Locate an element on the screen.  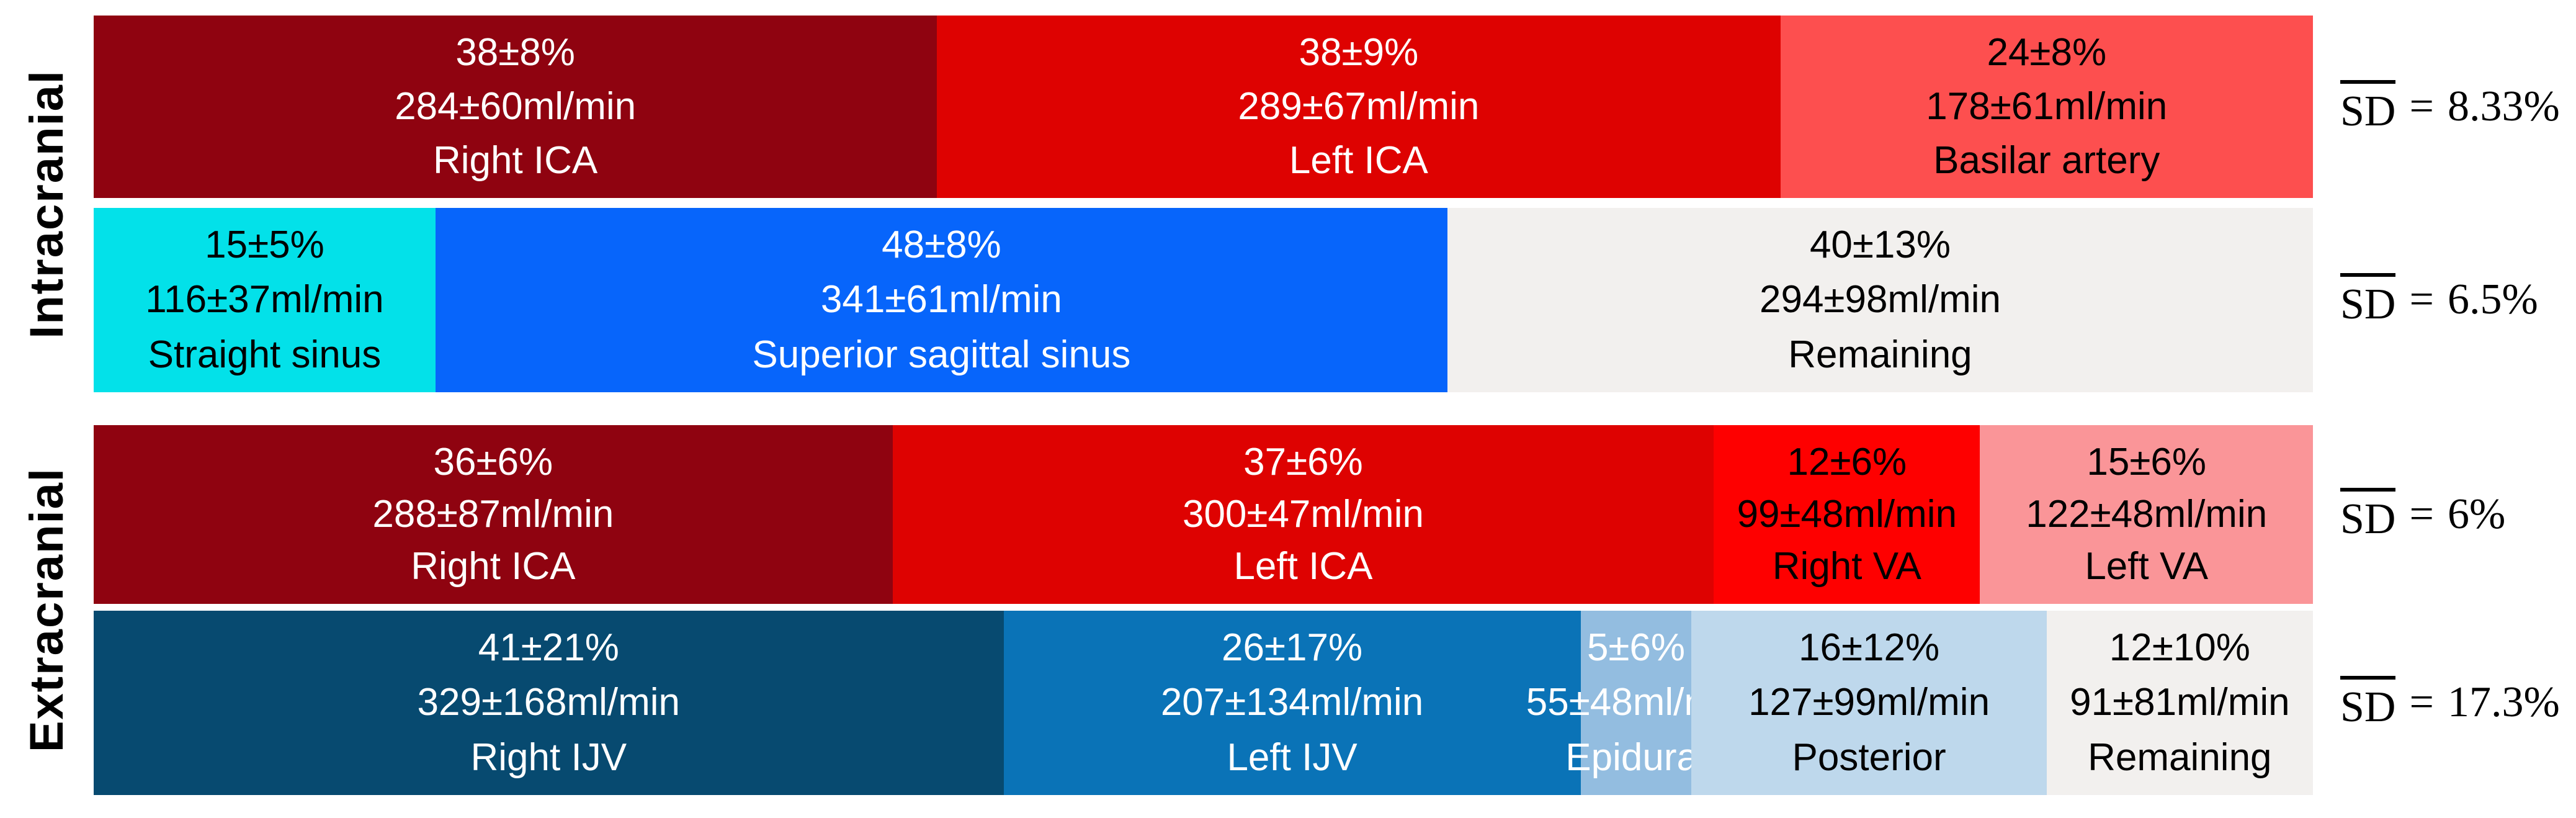
segment-percent: 15±5% is located at coordinates (264, 244).